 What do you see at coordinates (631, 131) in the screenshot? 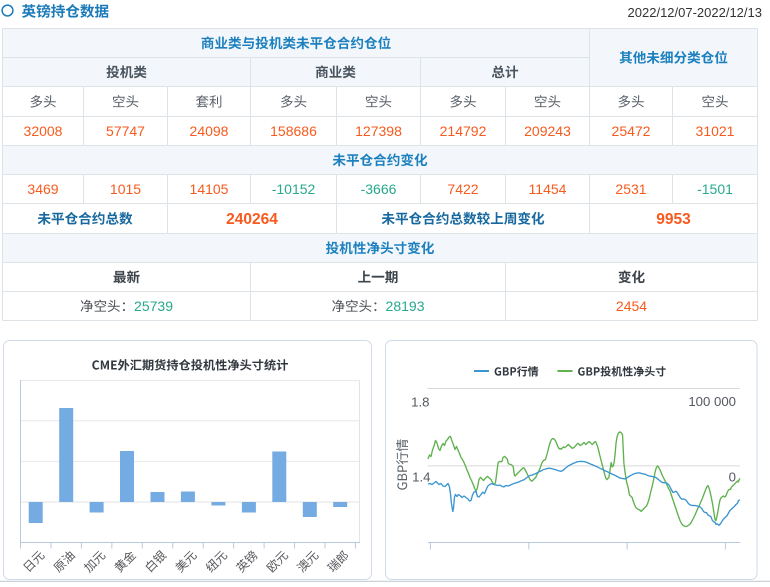
I see `svg-text: 25472` at bounding box center [631, 131].